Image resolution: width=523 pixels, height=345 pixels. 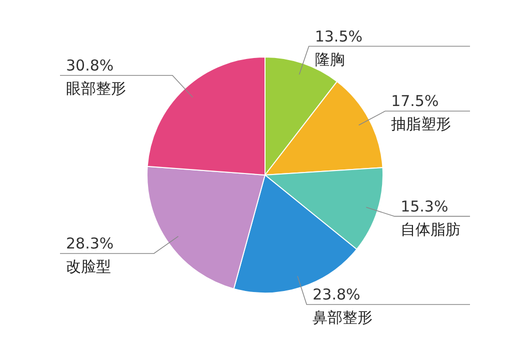 What do you see at coordinates (338, 36) in the screenshot?
I see `data-label: 13.5%` at bounding box center [338, 36].